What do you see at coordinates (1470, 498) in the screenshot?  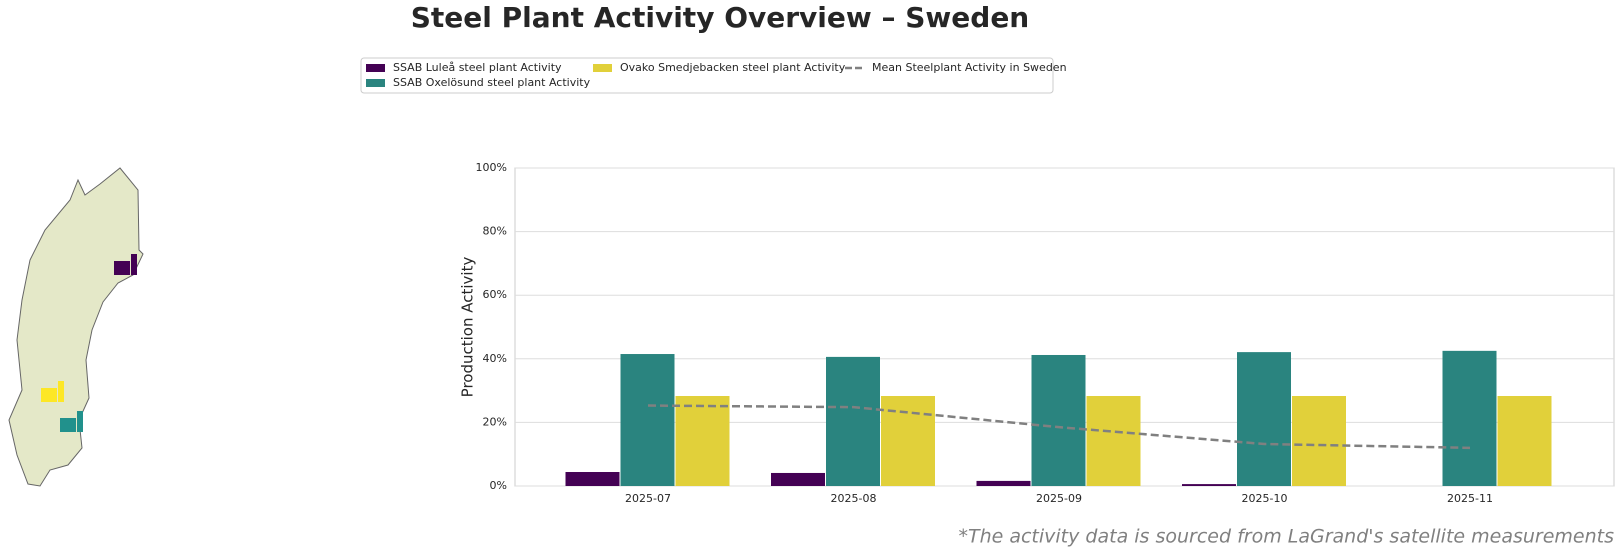 I see `x-tick-label: 2025-11` at bounding box center [1470, 498].